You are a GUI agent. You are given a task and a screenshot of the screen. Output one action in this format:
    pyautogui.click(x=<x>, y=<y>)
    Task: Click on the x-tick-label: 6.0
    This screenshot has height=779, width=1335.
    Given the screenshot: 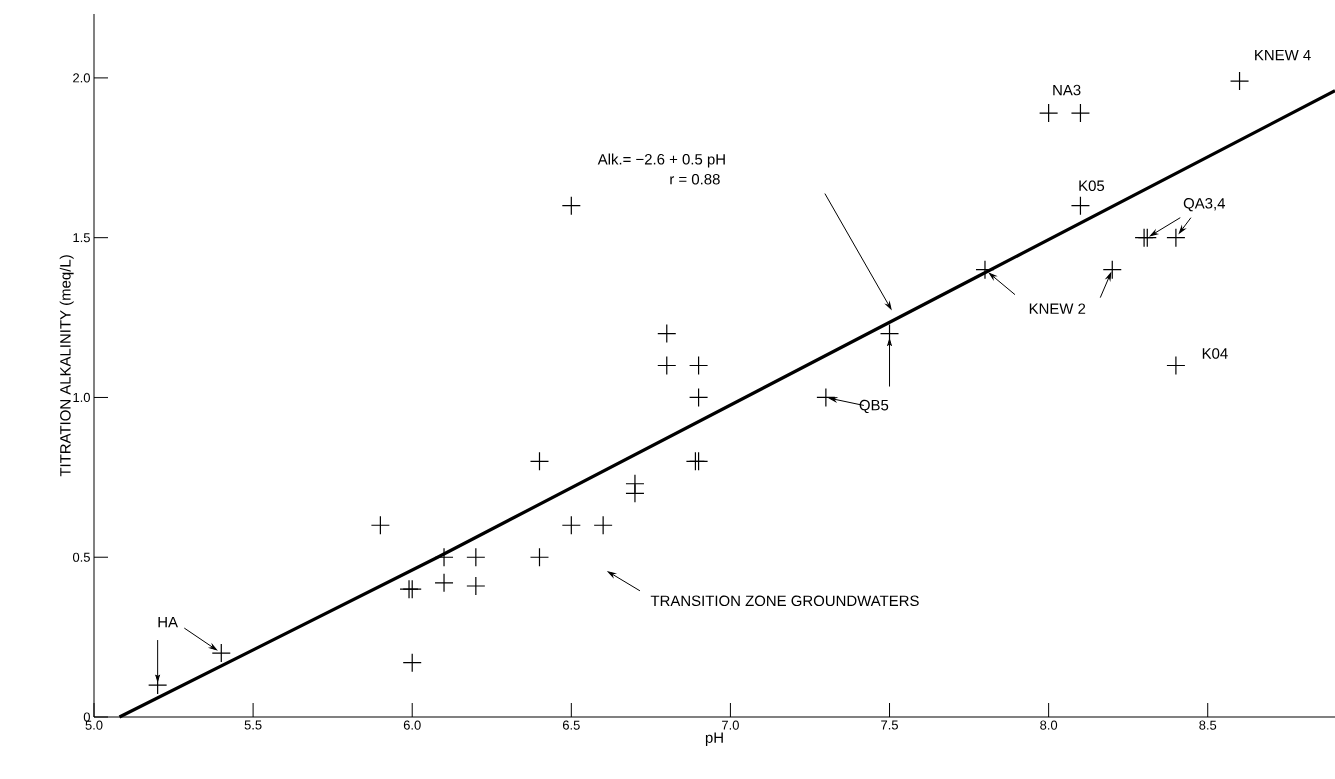 What is the action you would take?
    pyautogui.click(x=412, y=725)
    